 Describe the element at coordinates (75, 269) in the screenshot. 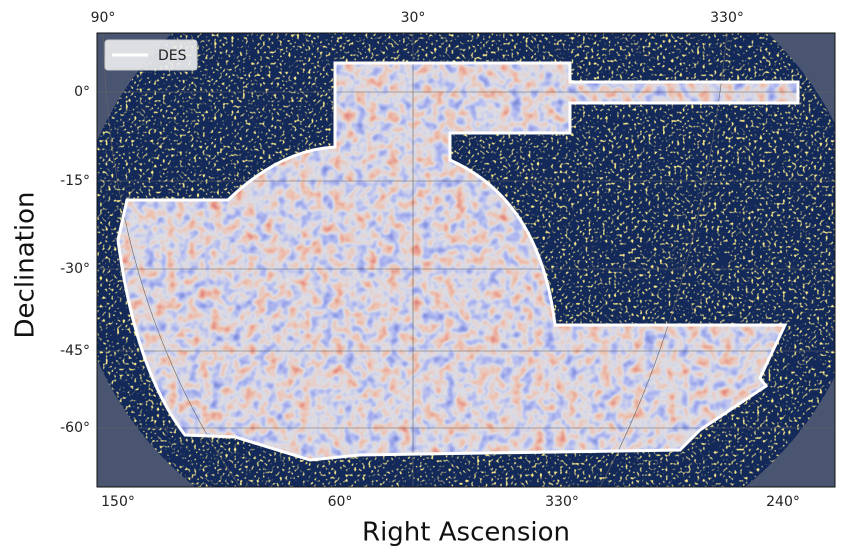

I see `left-tick-label: -30°` at that location.